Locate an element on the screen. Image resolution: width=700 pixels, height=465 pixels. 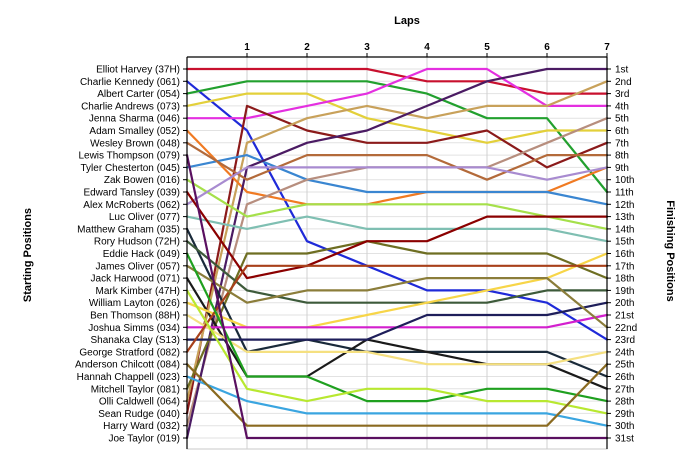
start-position-label: Charlie Kennedy (061) is located at coordinates (130, 82).